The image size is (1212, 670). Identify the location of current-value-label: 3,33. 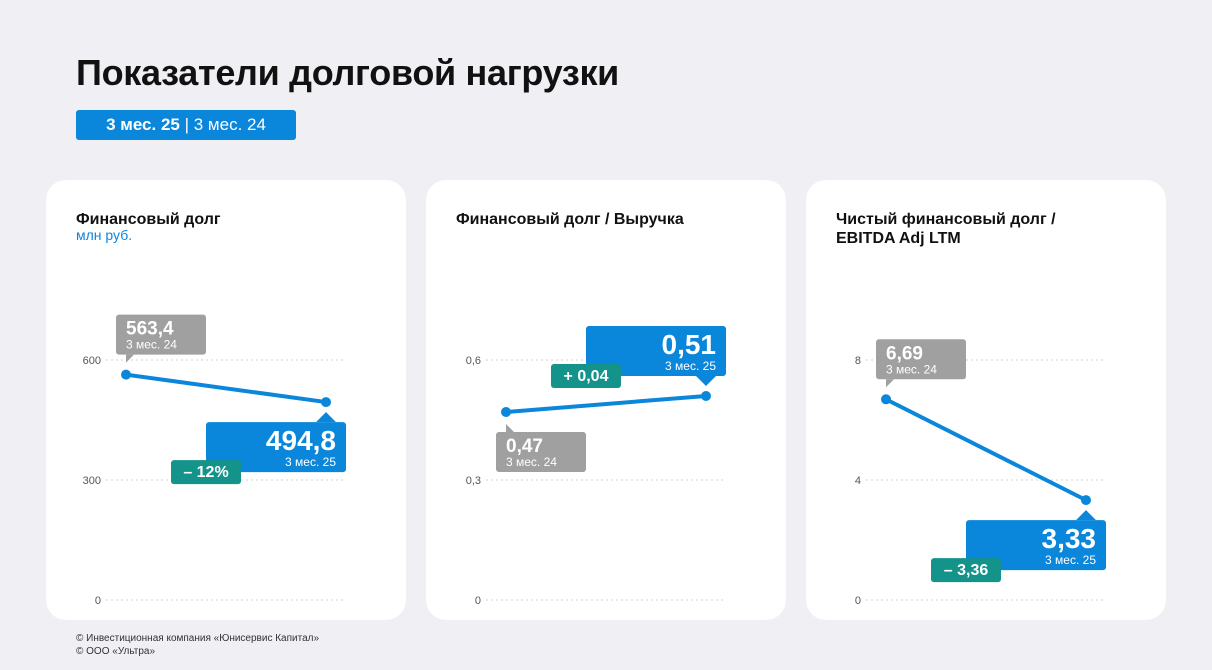
(1069, 538).